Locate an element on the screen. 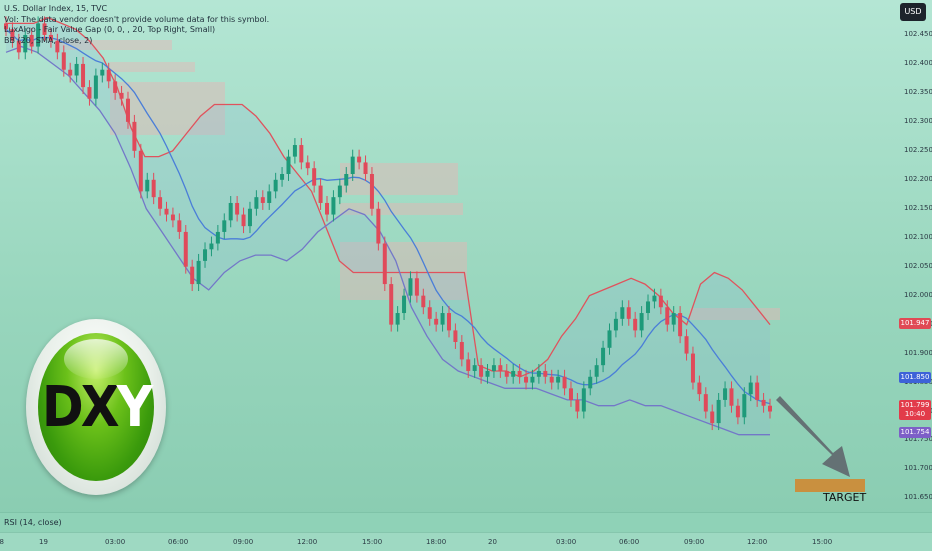 This screenshot has width=932, height=551. rsi-pane: RSI (14, close) is located at coordinates (466, 522).